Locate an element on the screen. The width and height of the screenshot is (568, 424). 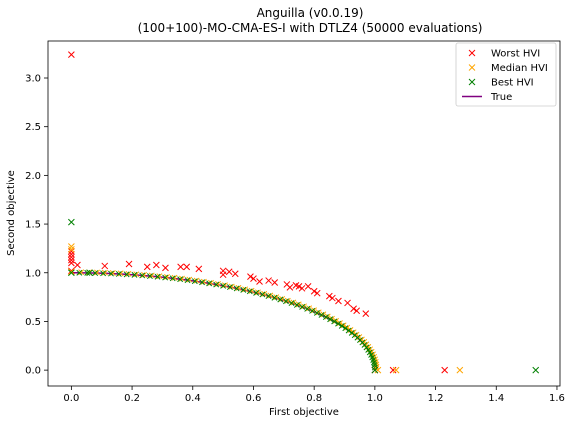
legend-item: Worst HVI is located at coordinates (504, 54).